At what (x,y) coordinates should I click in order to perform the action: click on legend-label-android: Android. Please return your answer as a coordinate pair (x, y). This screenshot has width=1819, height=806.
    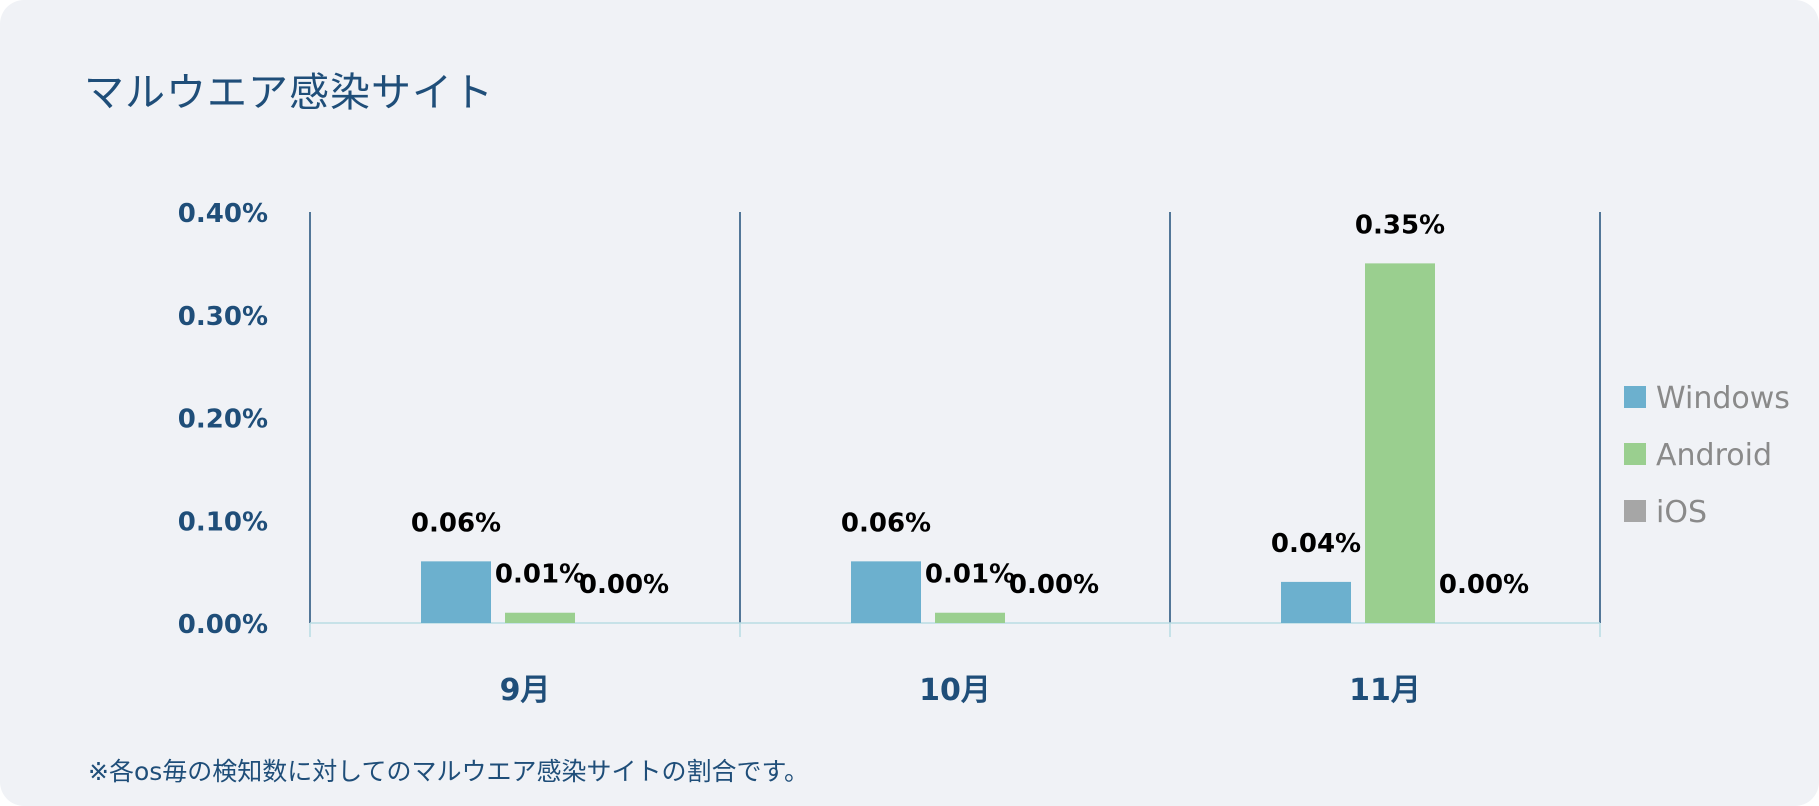
    Looking at the image, I should click on (1714, 455).